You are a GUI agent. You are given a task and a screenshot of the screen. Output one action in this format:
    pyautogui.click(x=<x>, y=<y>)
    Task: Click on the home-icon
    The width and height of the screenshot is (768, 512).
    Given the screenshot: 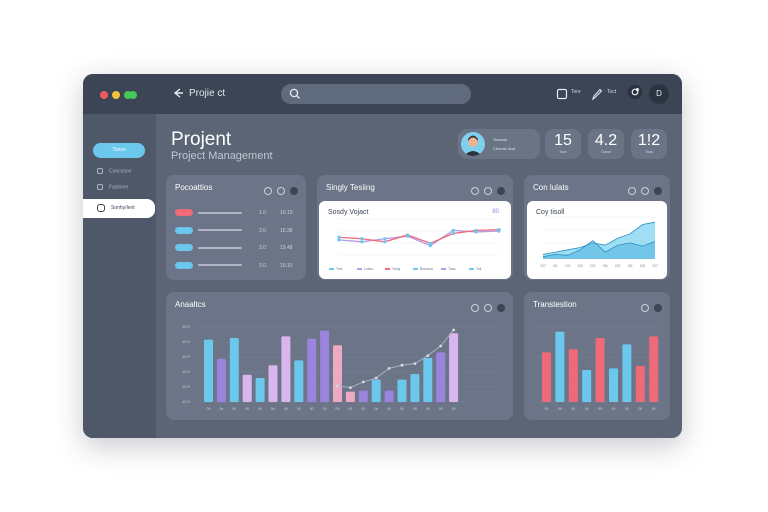 What is the action you would take?
    pyautogui.click(x=100, y=171)
    